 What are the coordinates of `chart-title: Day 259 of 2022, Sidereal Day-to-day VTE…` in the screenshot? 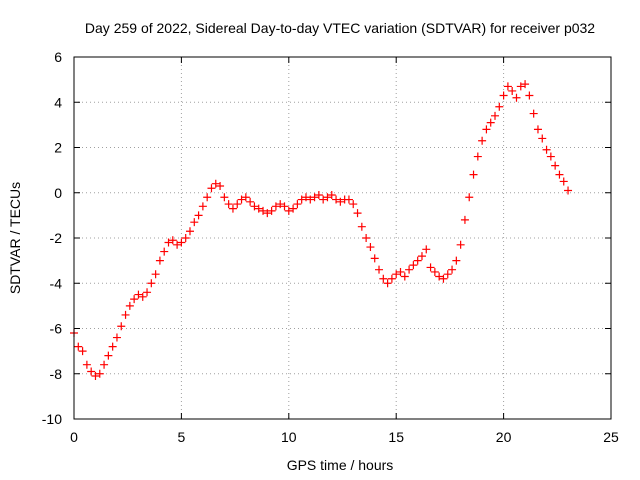 It's located at (340, 28).